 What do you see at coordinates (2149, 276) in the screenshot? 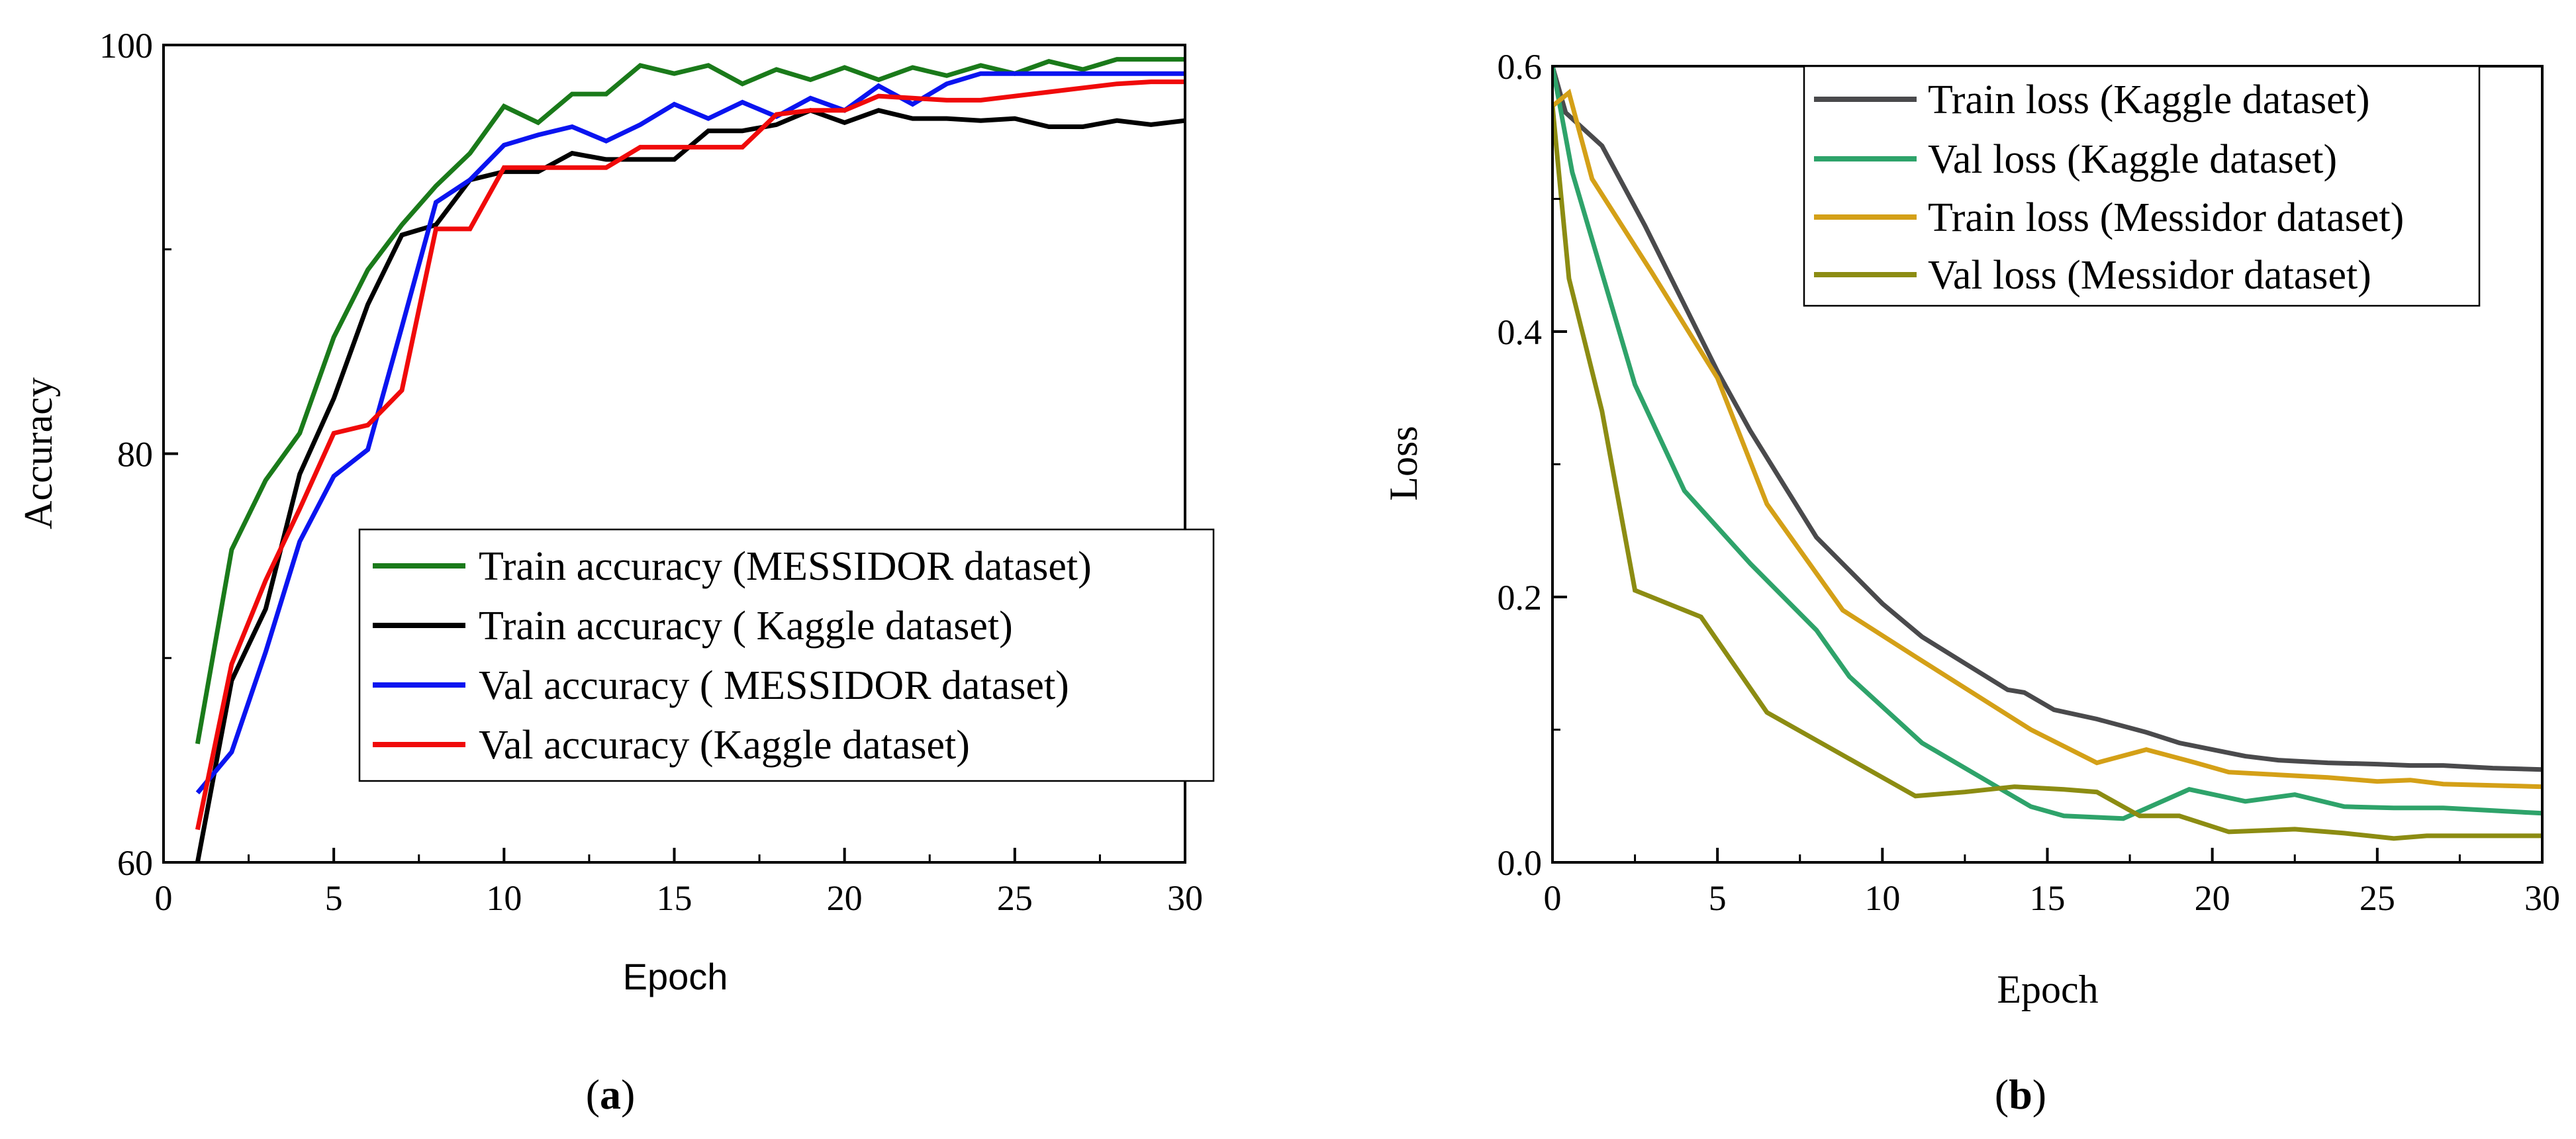
I see `legend-b-label-3: Val loss (Messidor dataset)` at bounding box center [2149, 276].